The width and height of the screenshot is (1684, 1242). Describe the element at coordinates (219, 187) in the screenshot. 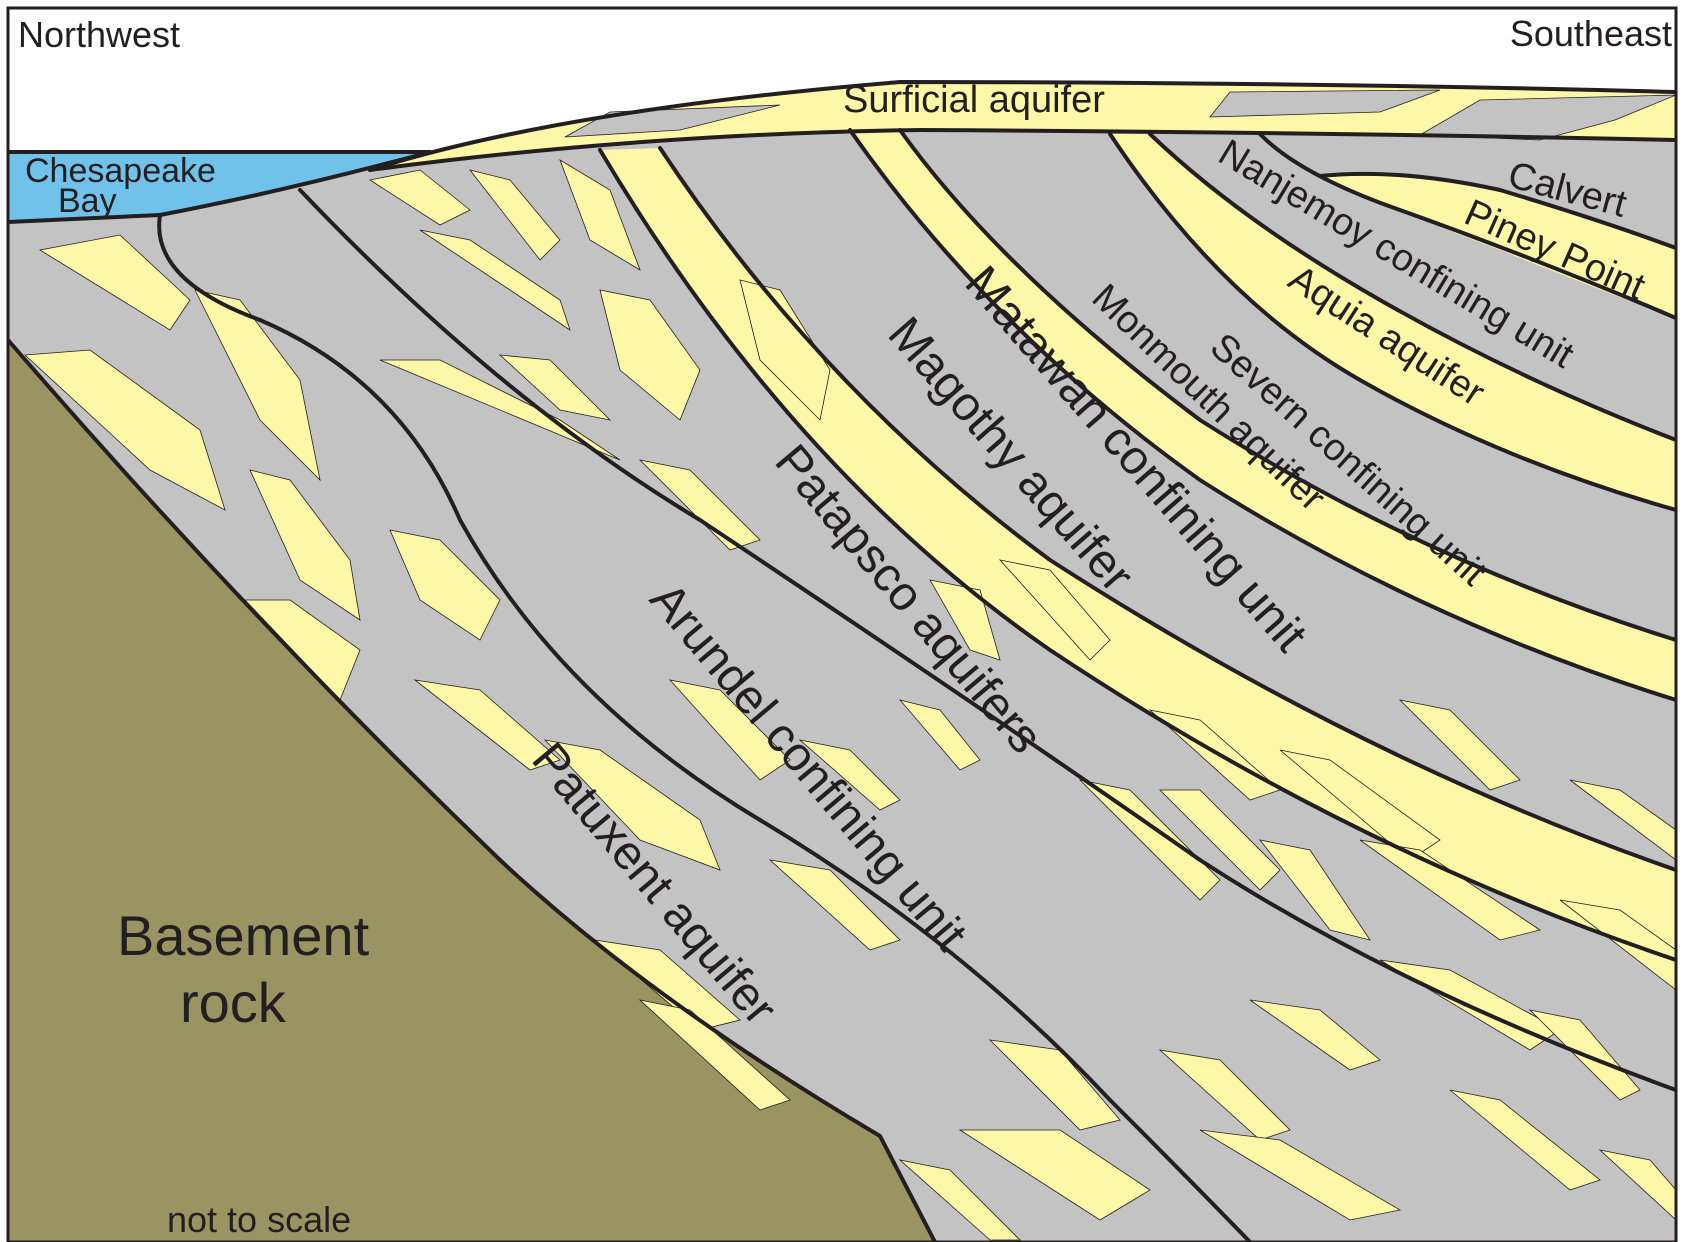

I see `chesapeake-bay` at that location.